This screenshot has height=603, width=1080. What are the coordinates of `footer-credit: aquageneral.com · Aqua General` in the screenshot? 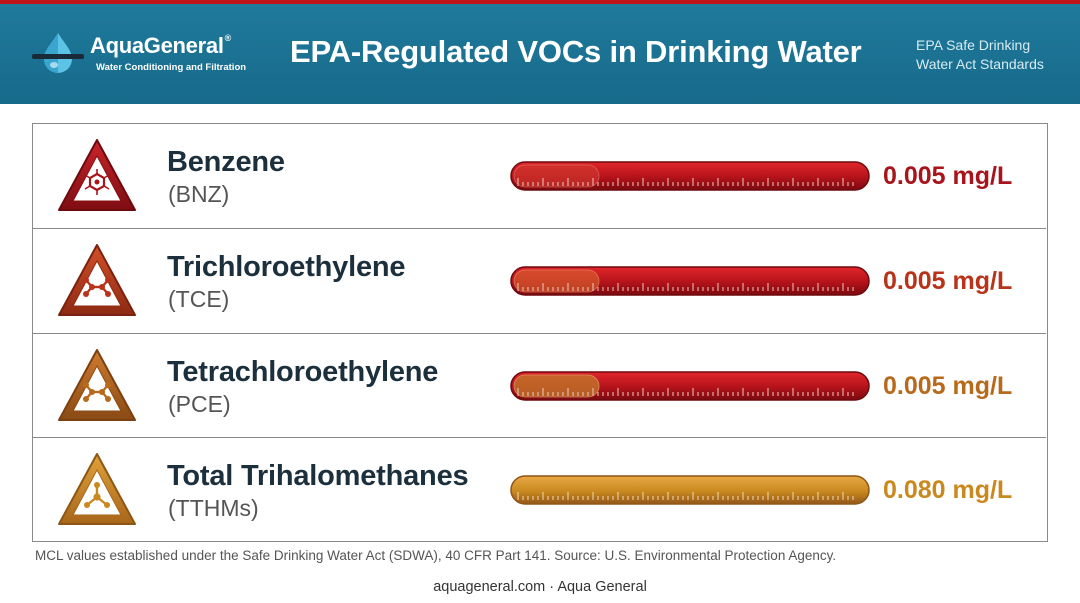 It's located at (540, 587).